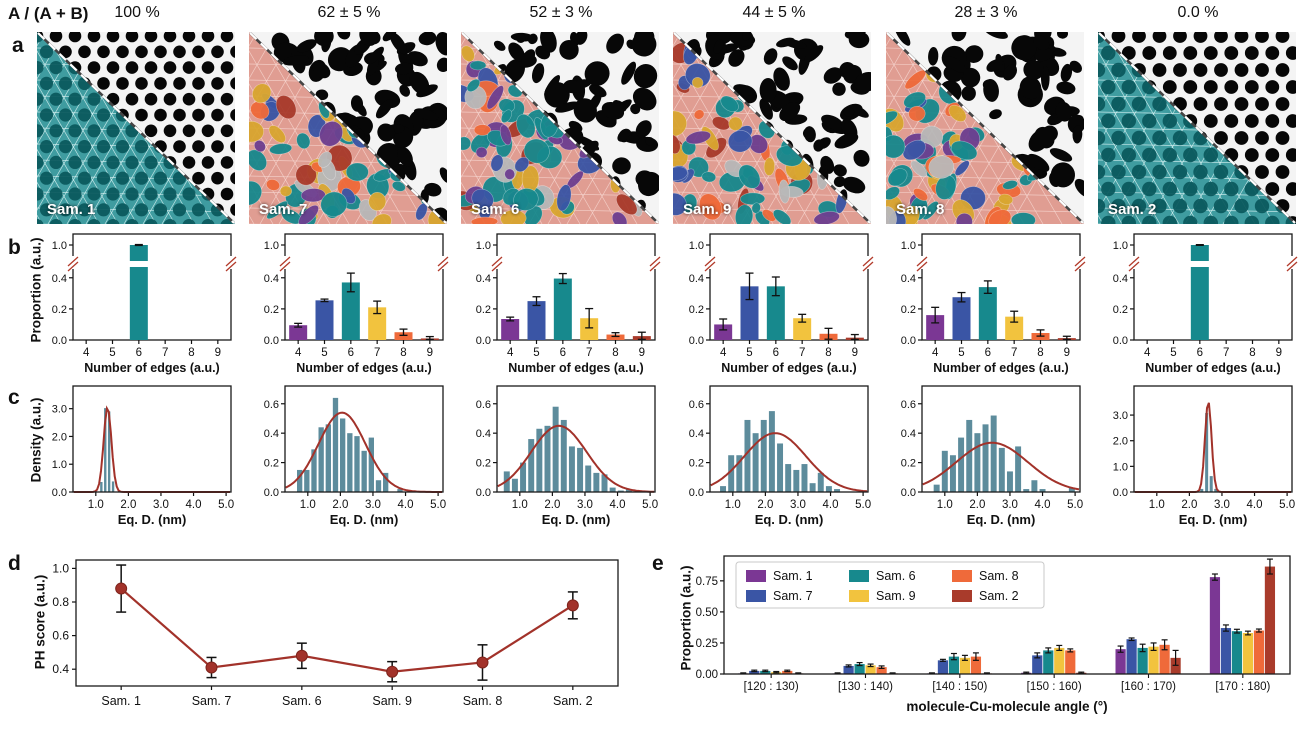  What do you see at coordinates (1148, 687) in the screenshot?
I see `svg-text: [160 : 170)` at bounding box center [1148, 687].